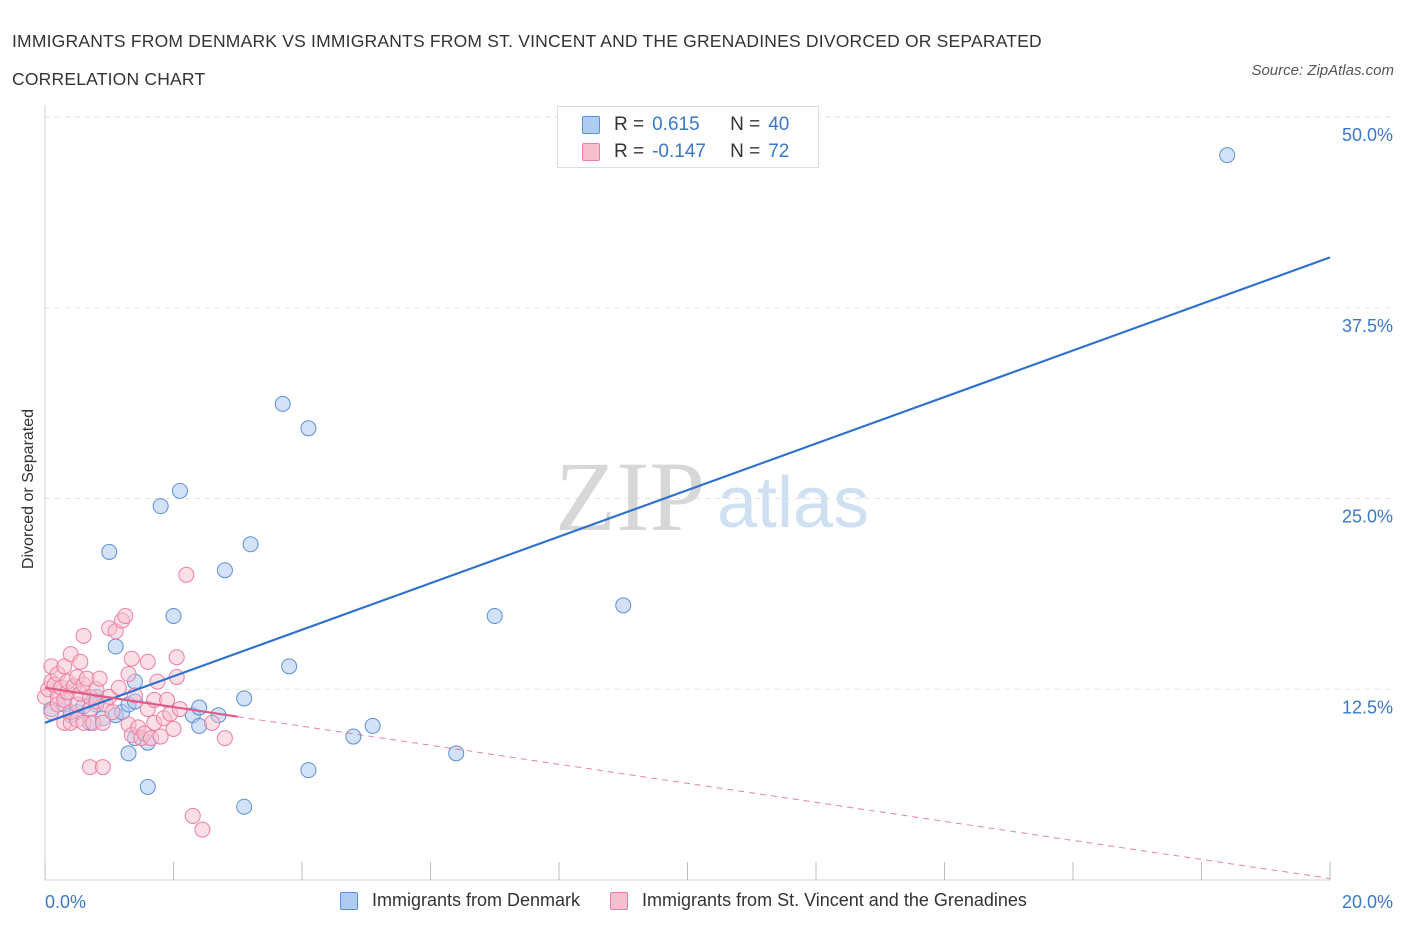  Describe the element at coordinates (779, 124) in the screenshot. I see `n-value: 40` at that location.